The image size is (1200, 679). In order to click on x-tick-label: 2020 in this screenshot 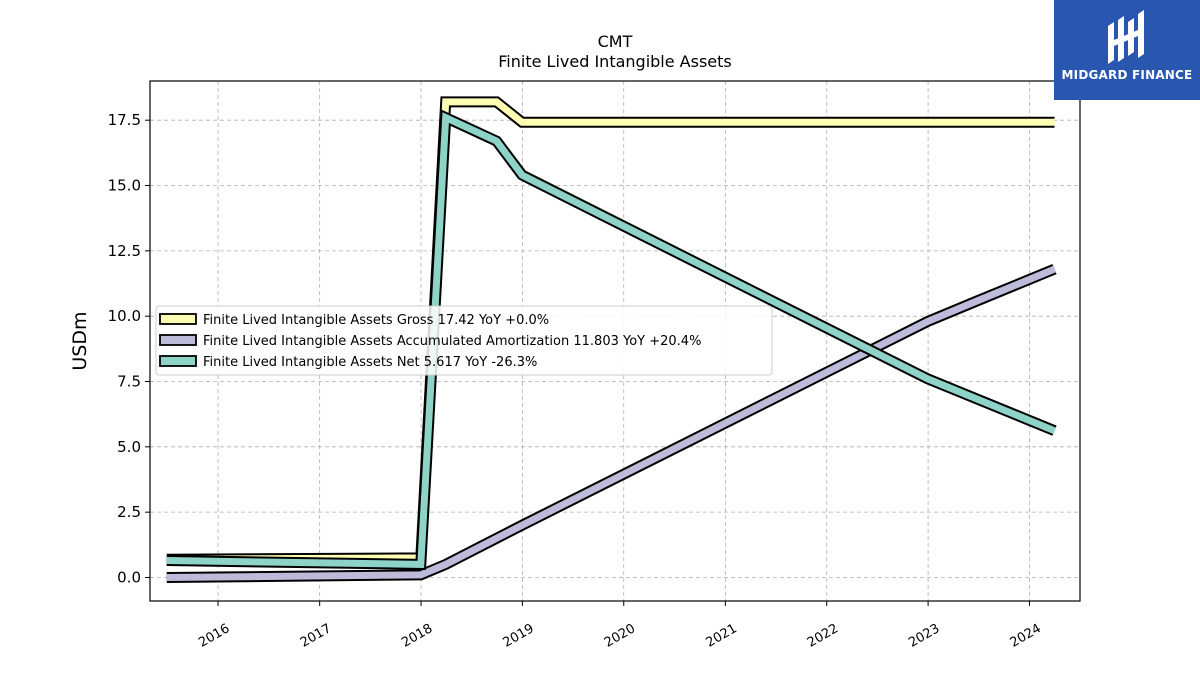, I will do `click(620, 636)`.